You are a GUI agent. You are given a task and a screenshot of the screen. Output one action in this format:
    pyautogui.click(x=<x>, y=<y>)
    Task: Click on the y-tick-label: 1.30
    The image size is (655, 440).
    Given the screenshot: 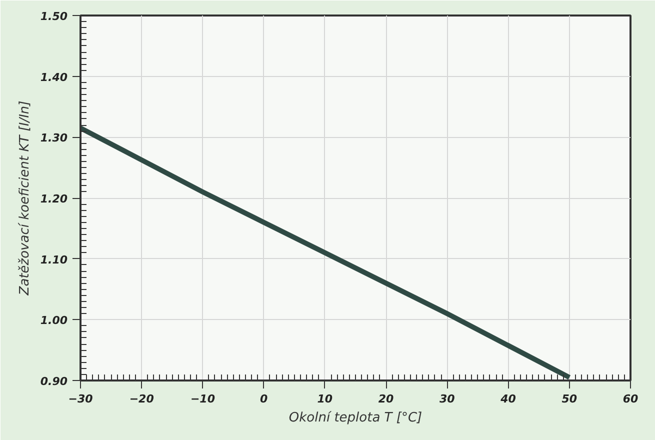 What is the action you would take?
    pyautogui.click(x=54, y=138)
    